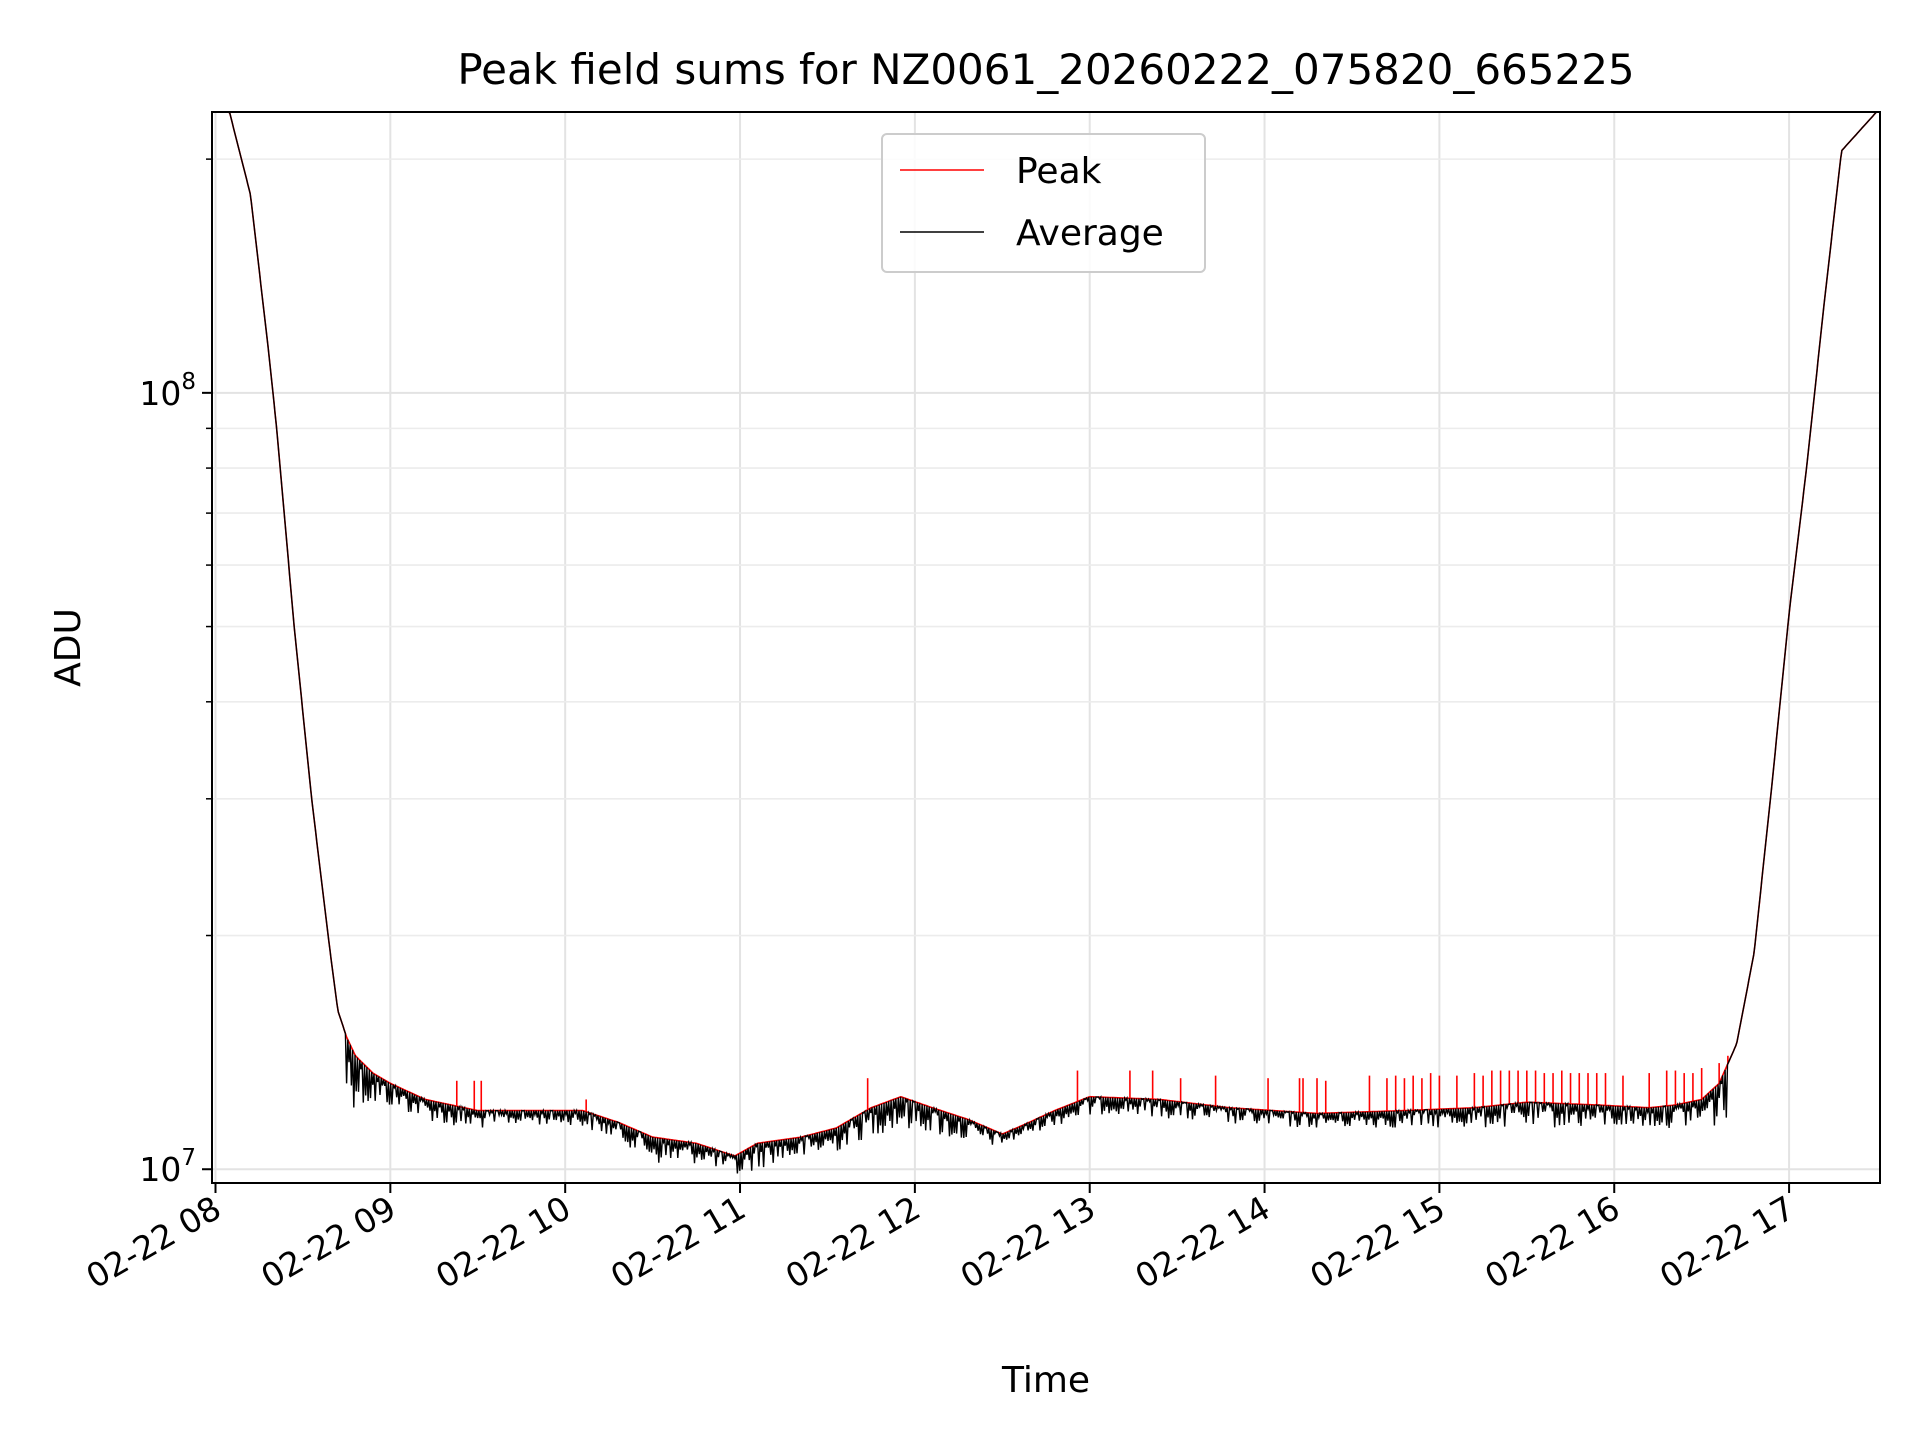 This screenshot has width=1920, height=1445. I want to click on legend-box, so click(1043, 203).